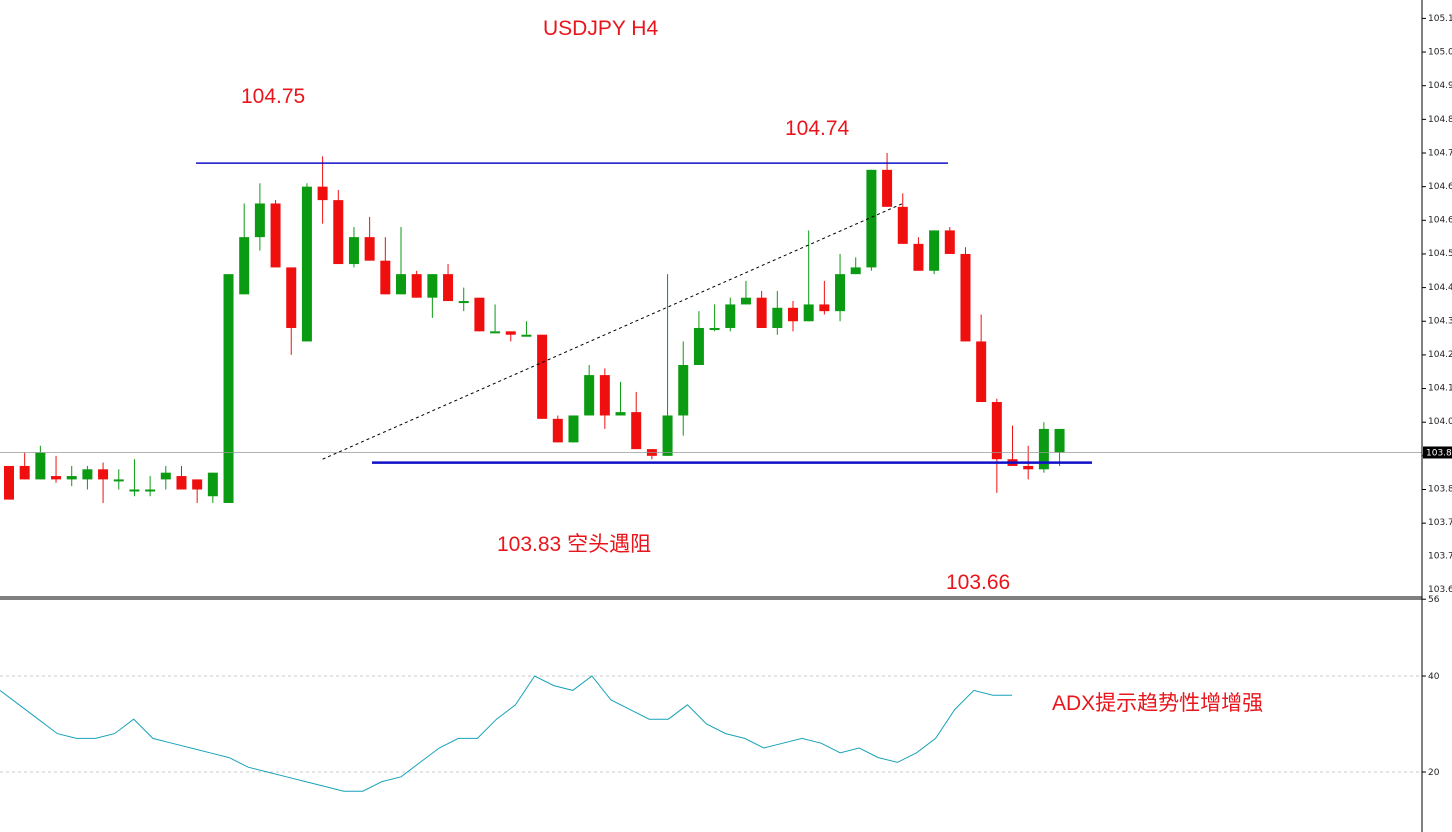 The width and height of the screenshot is (1452, 832). I want to click on adx-tick-label: 40, so click(1434, 677).